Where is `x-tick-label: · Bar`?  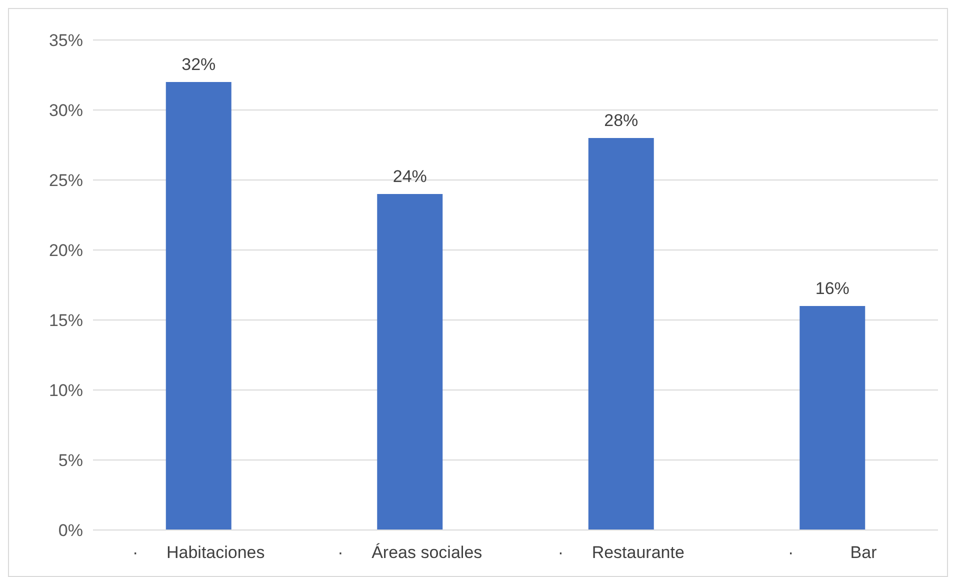
x-tick-label: · Bar is located at coordinates (833, 552).